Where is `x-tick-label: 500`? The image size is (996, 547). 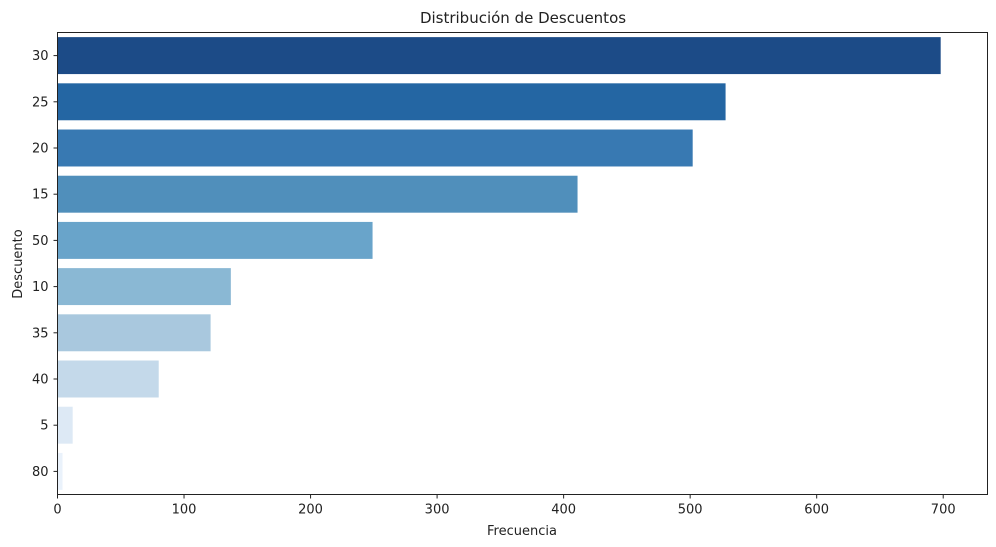 x-tick-label: 500 is located at coordinates (690, 510).